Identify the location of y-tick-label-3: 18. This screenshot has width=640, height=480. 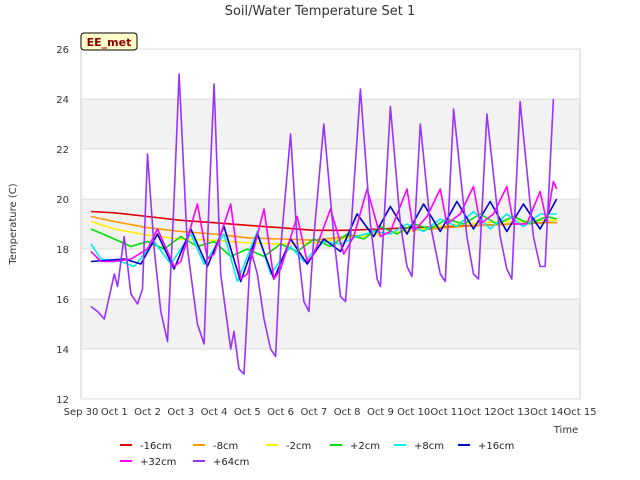
(62, 250).